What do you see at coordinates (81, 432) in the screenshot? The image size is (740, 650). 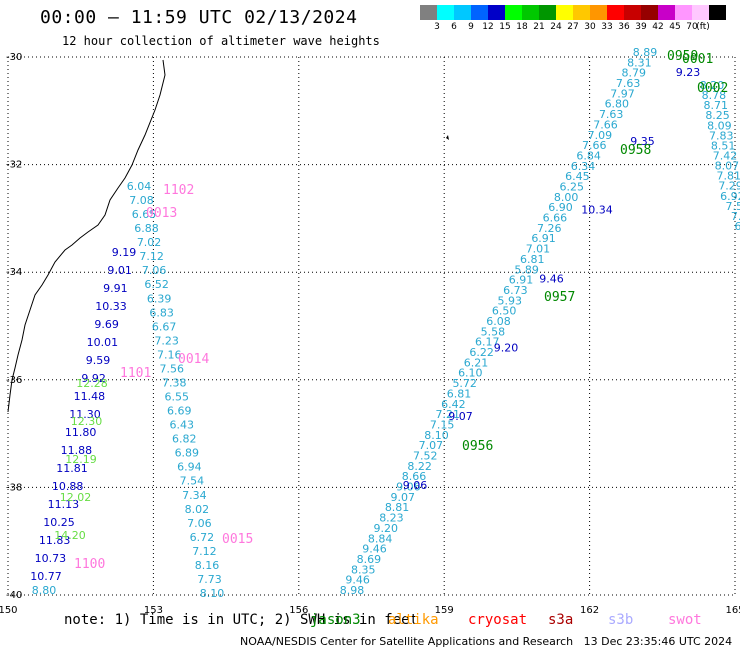 I see `swh-label: 11.80` at bounding box center [81, 432].